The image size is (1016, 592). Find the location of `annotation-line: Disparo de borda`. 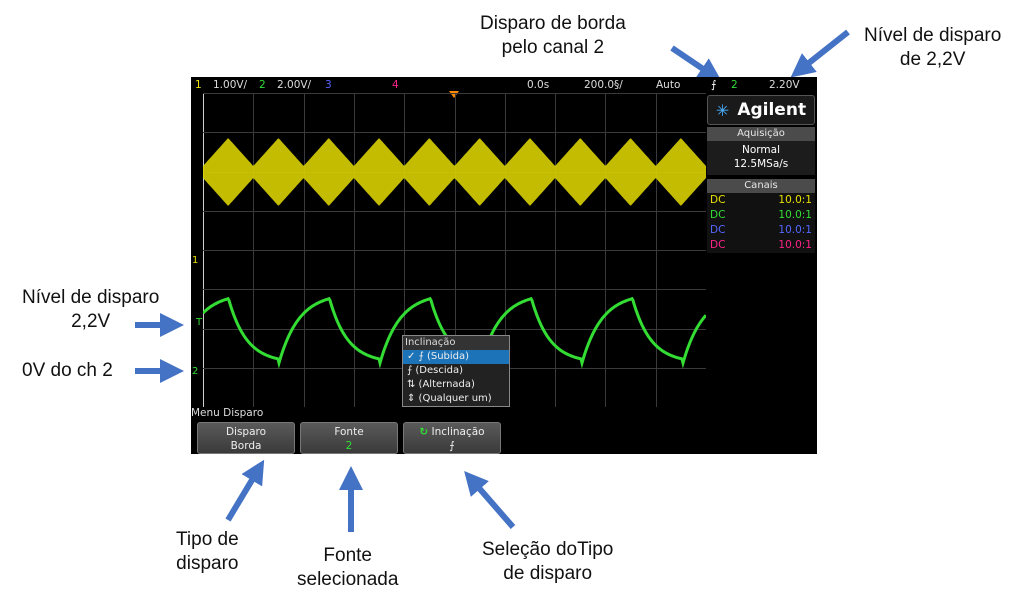

annotation-line: Disparo de borda is located at coordinates (553, 23).